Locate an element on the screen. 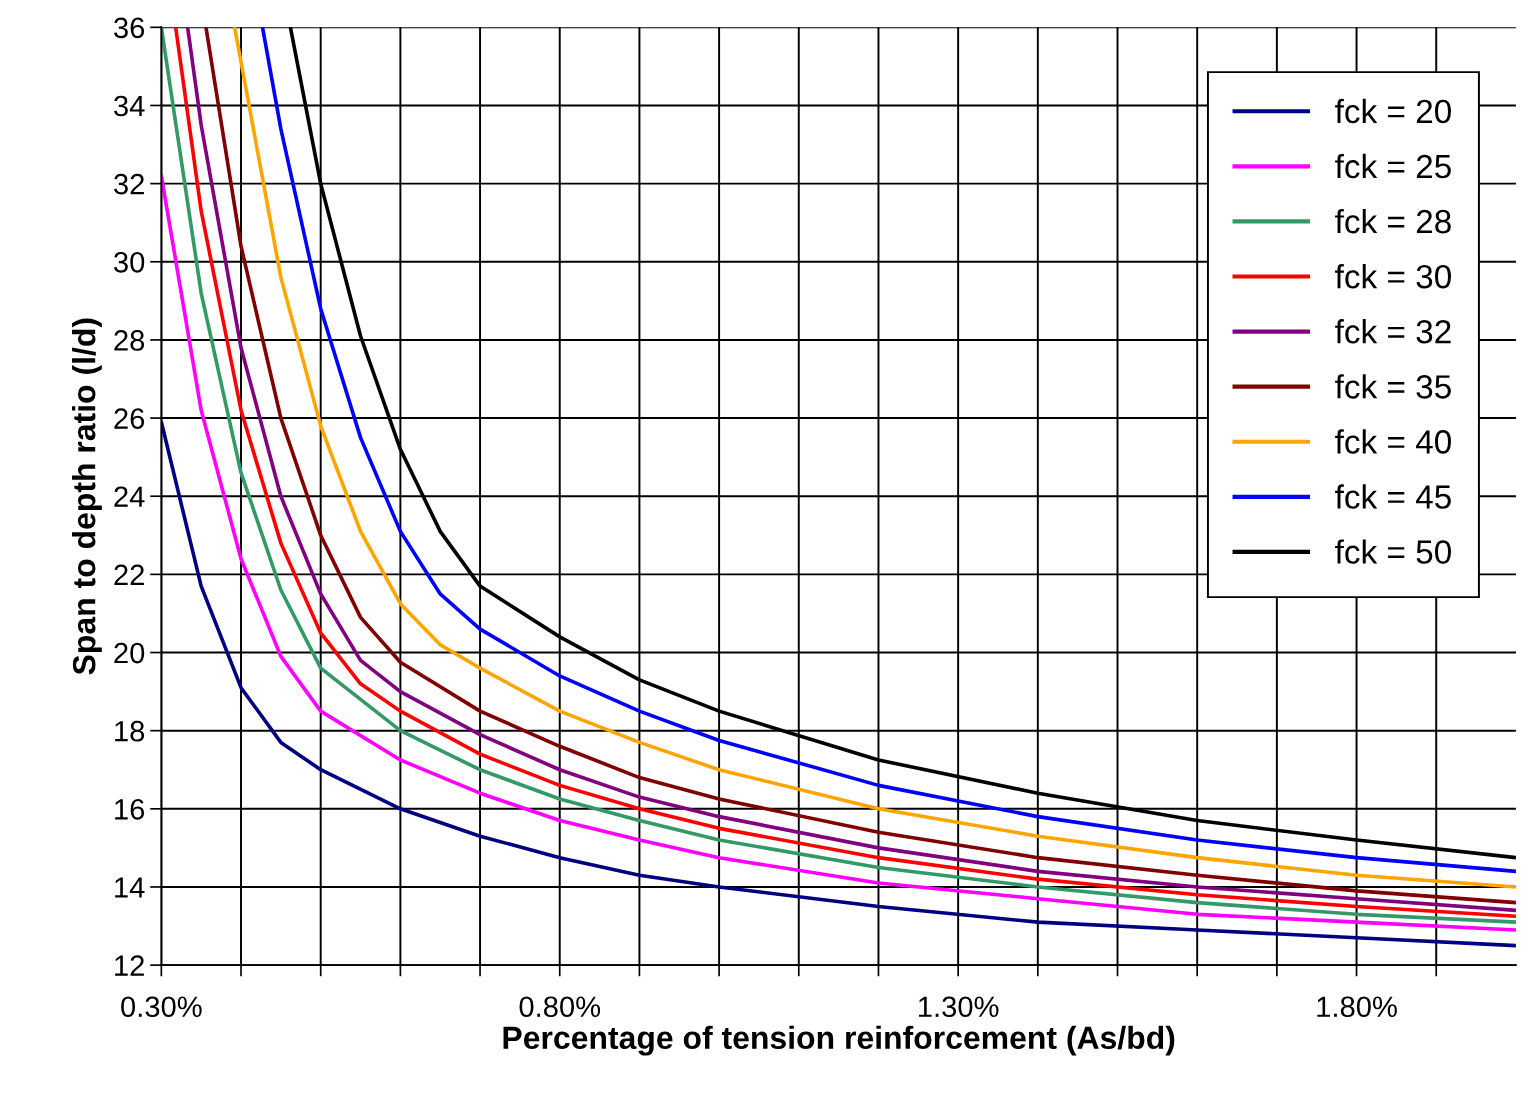  x-tick-label: 0.80% is located at coordinates (560, 1007).